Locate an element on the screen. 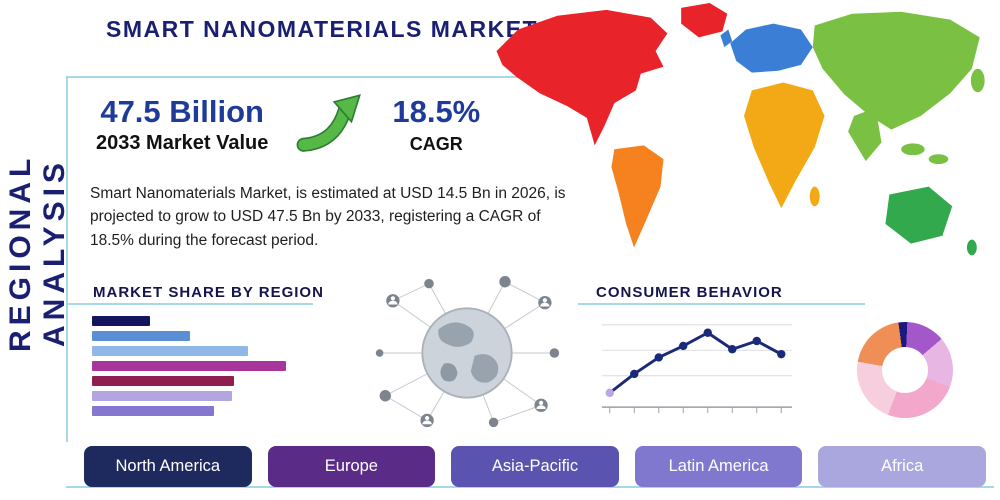 This screenshot has height=500, width=1000. map-new-zealand is located at coordinates (971, 247).